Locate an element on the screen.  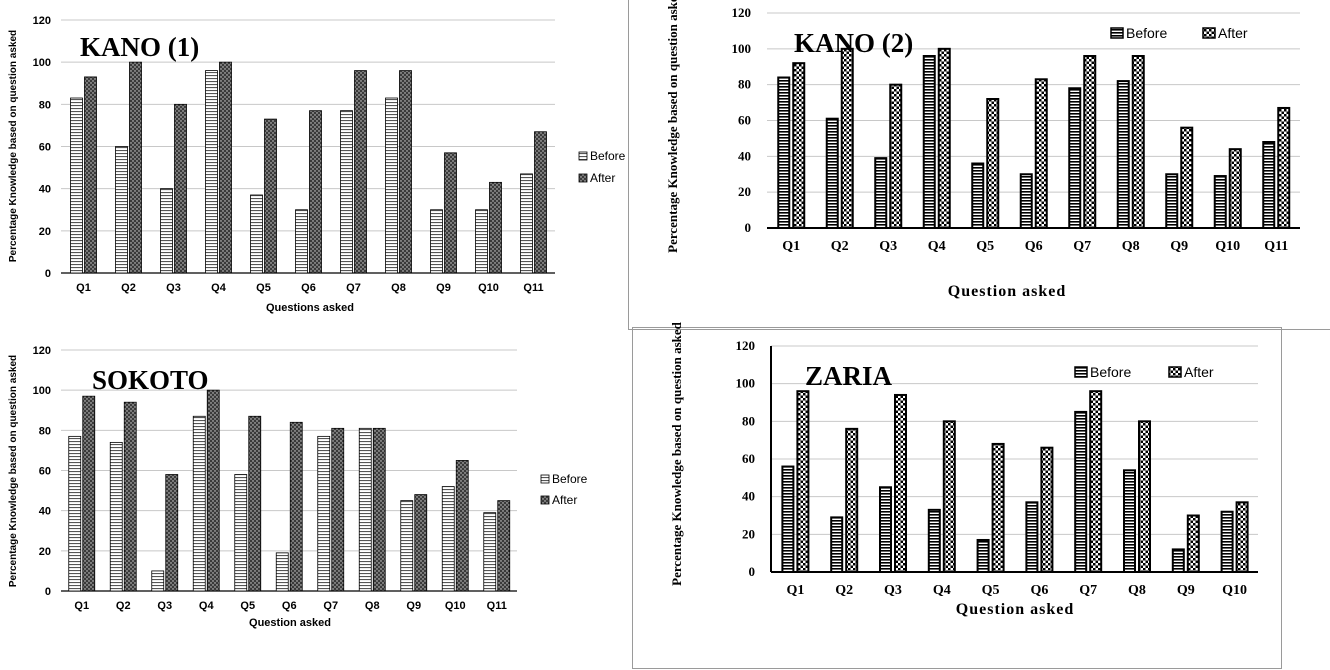
y-tick-label: 60 is located at coordinates (748, 458).